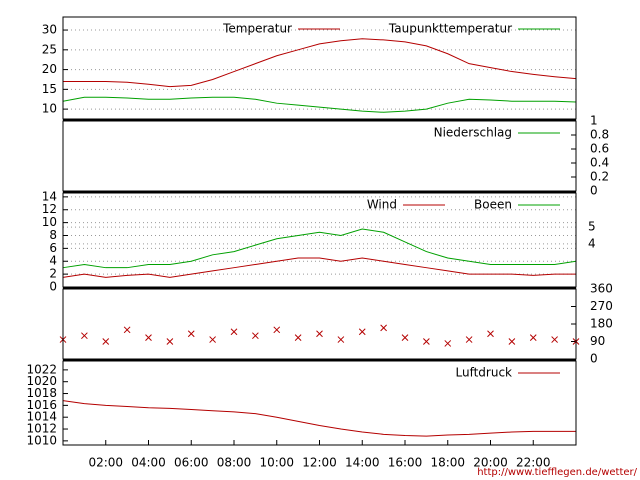 The width and height of the screenshot is (640, 480). Describe the element at coordinates (41, 393) in the screenshot. I see `y-tick-label: 1018` at that location.